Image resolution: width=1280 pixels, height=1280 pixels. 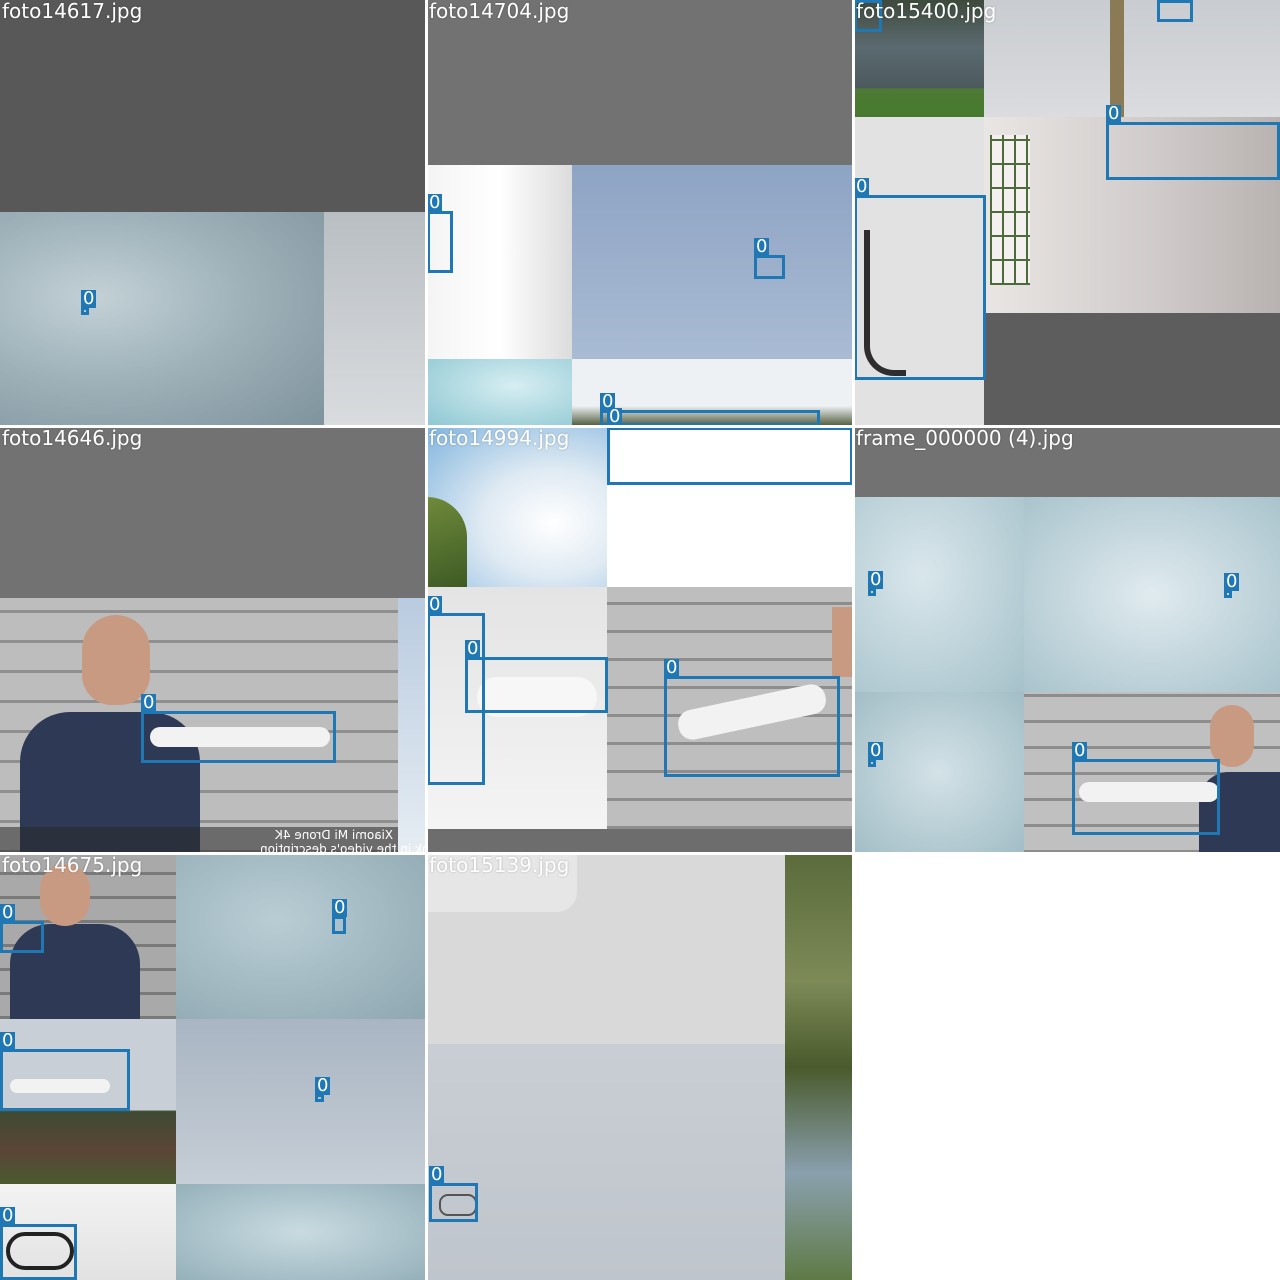 I want to click on window-grid, so click(x=1010, y=210).